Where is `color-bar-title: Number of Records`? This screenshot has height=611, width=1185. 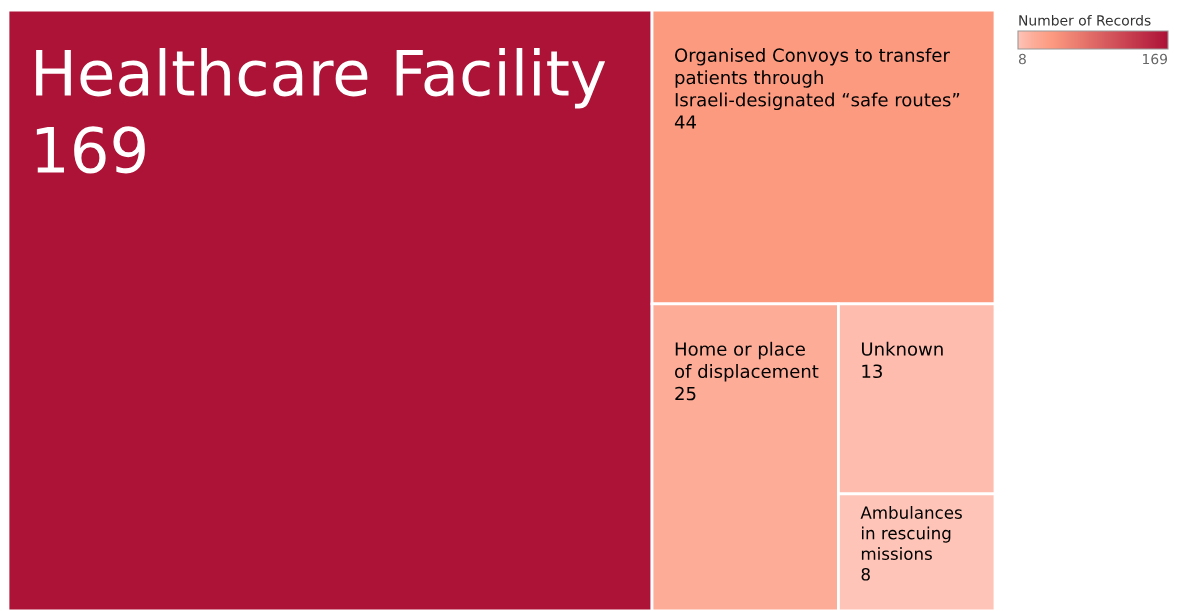 color-bar-title: Number of Records is located at coordinates (1085, 20).